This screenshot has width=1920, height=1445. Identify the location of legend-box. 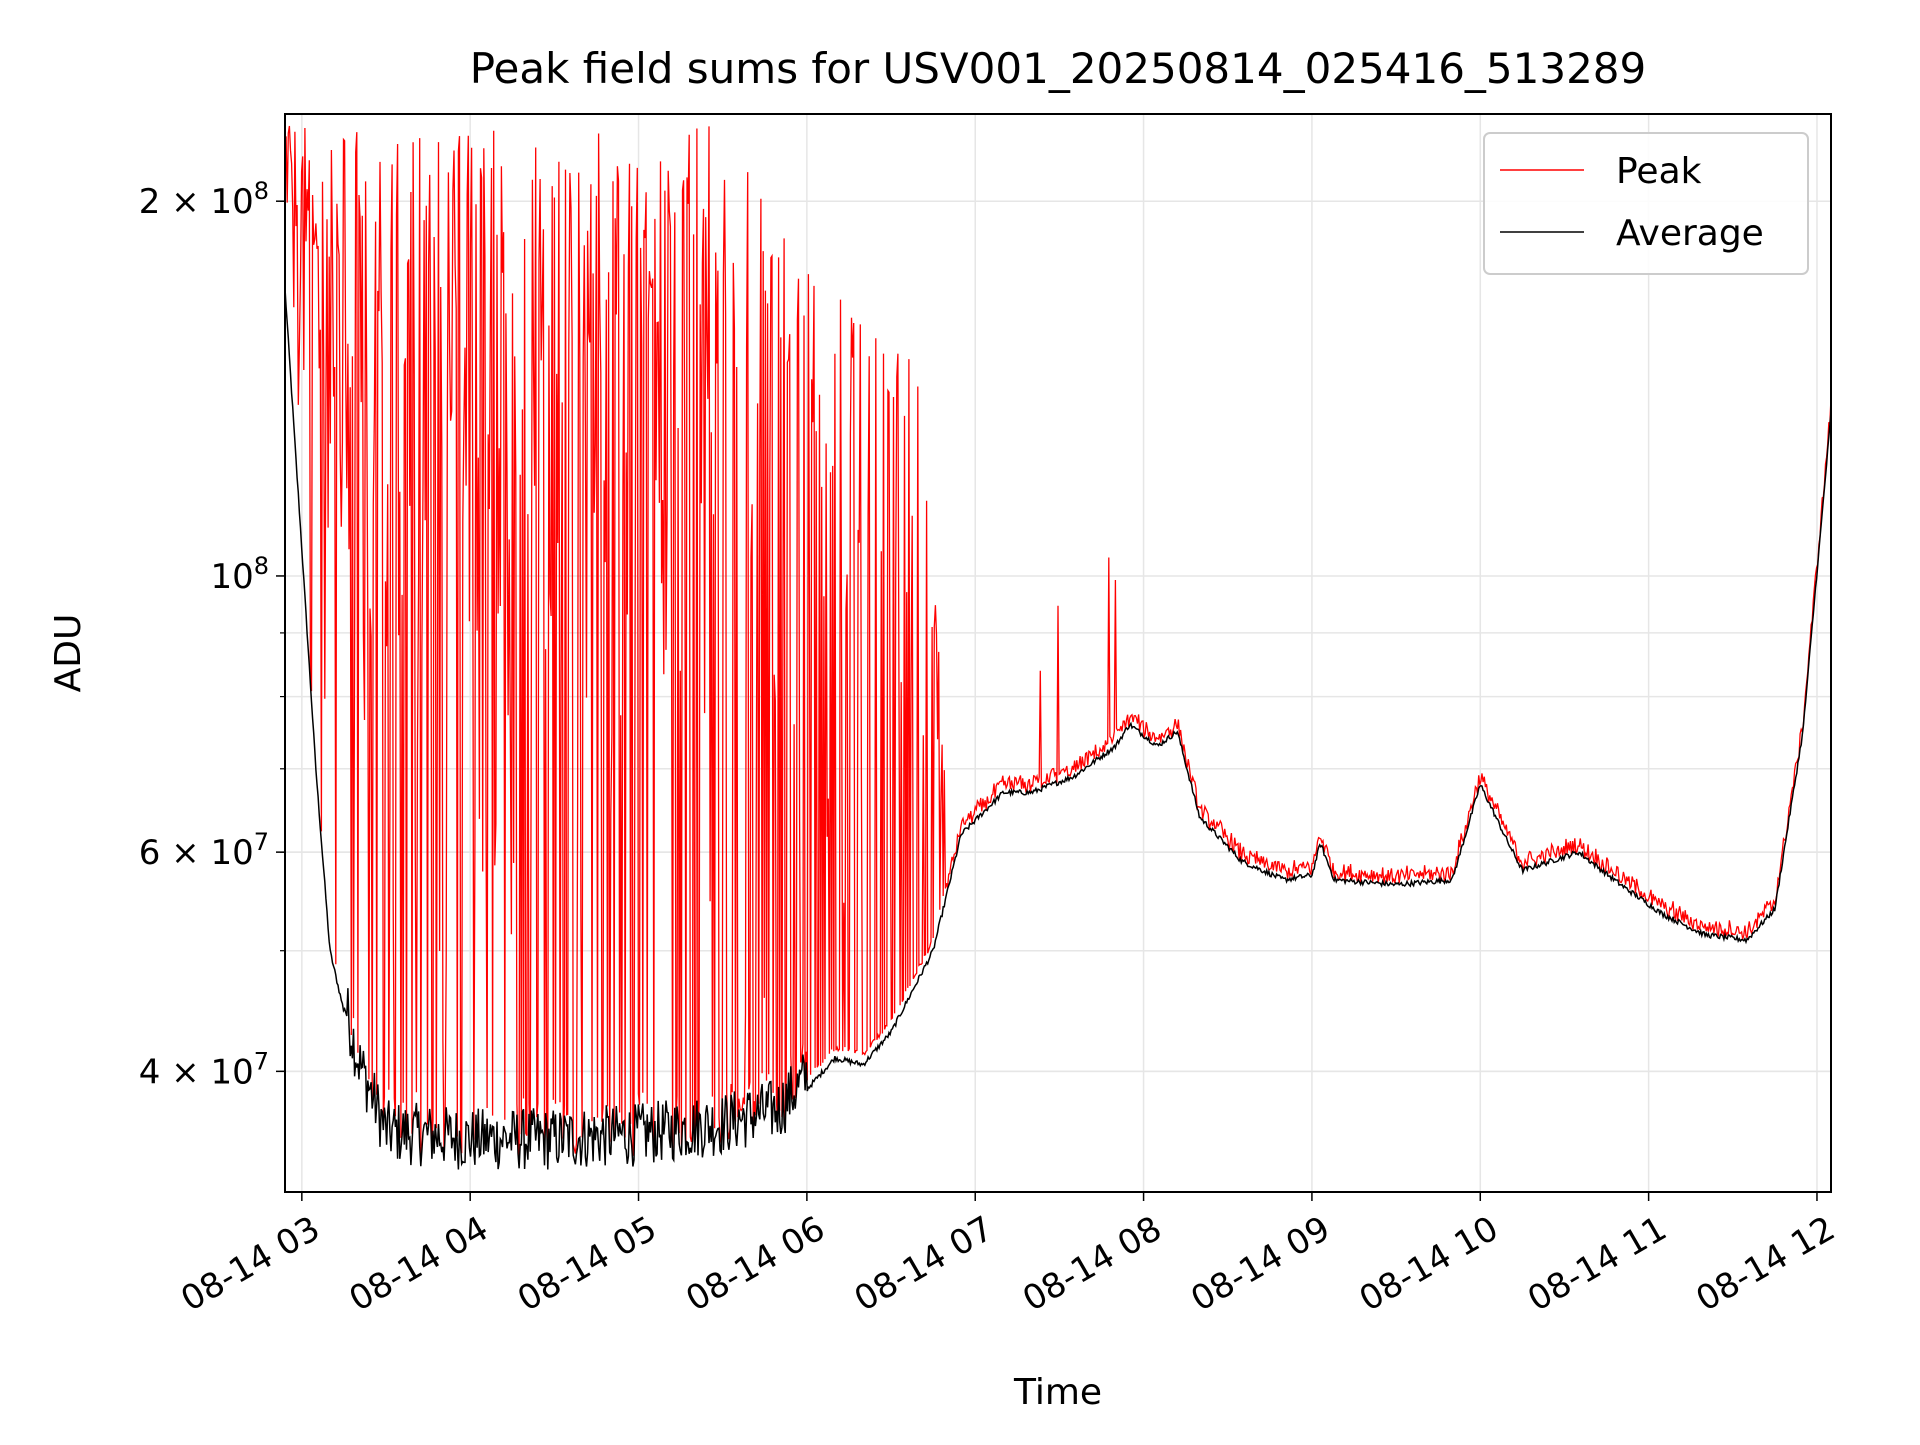
(1646, 203).